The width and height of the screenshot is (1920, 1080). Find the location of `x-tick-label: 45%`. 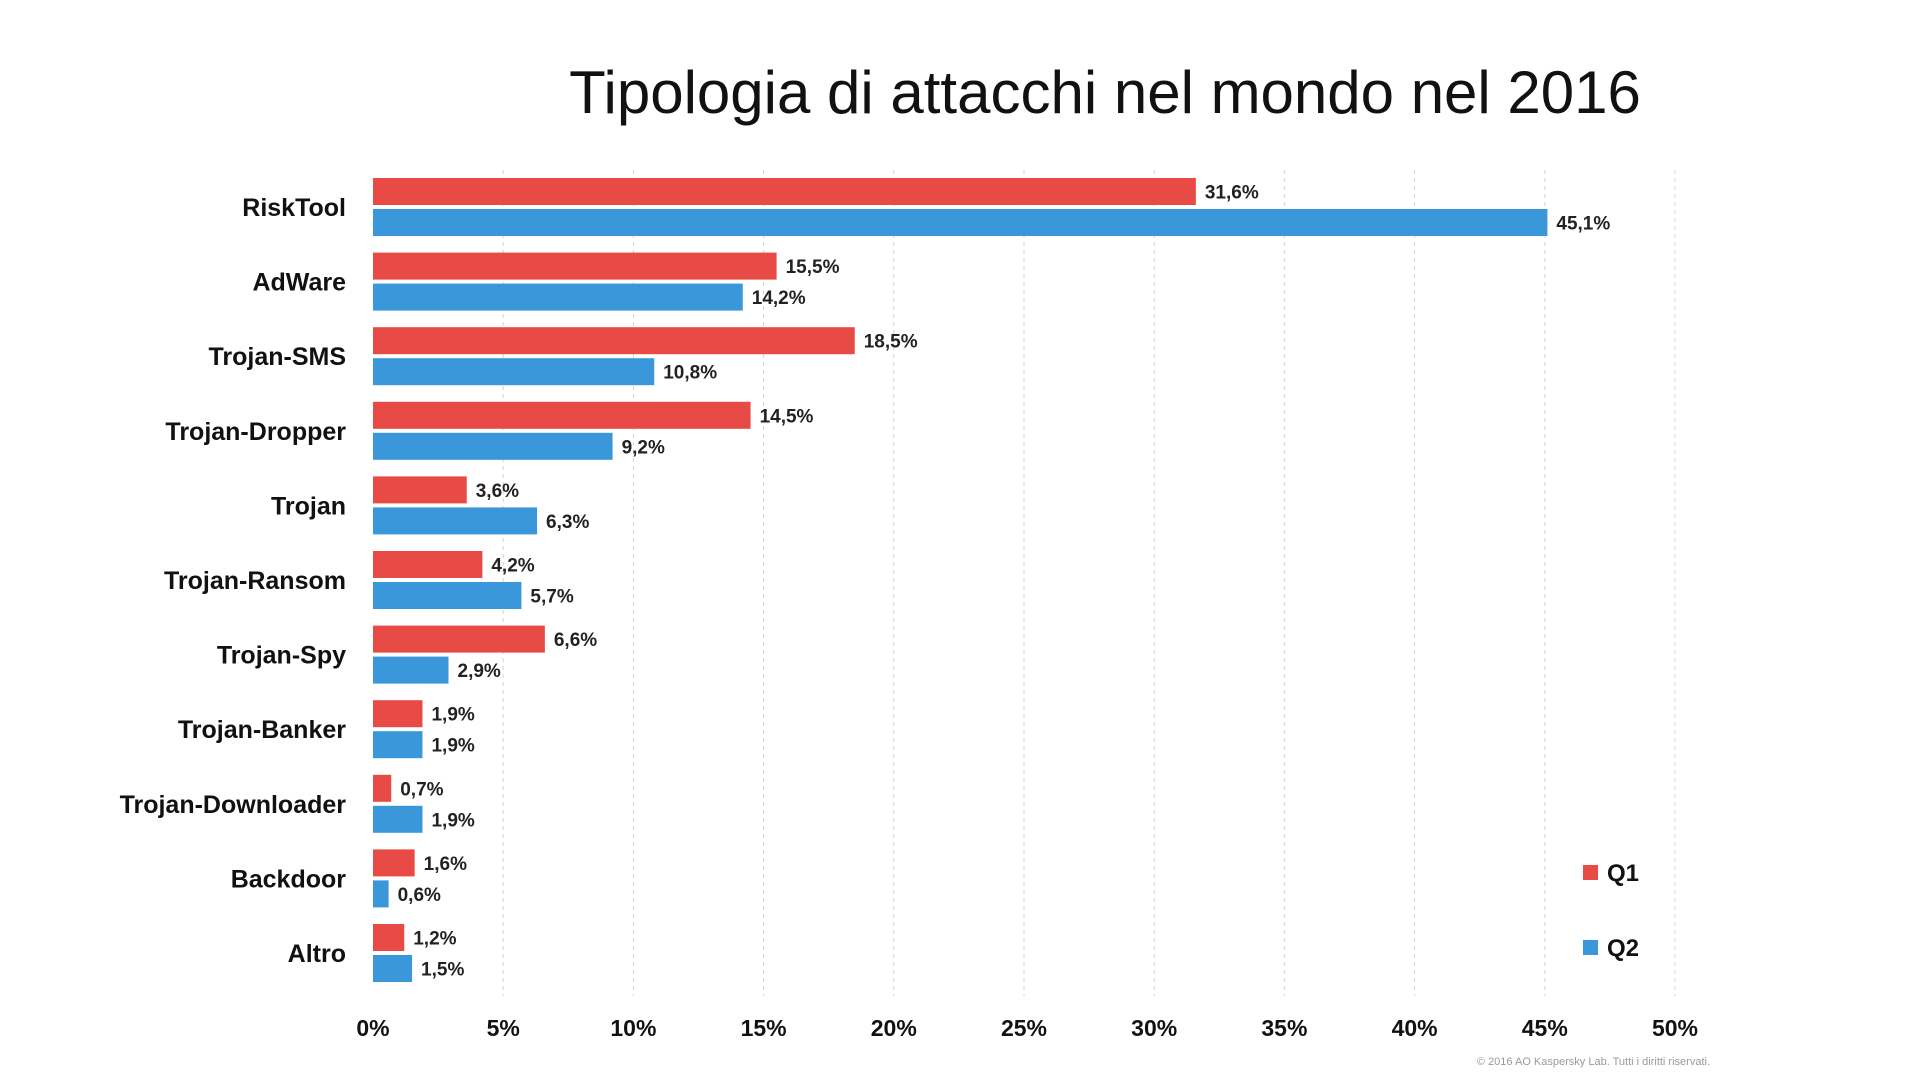

x-tick-label: 45% is located at coordinates (1545, 1028).